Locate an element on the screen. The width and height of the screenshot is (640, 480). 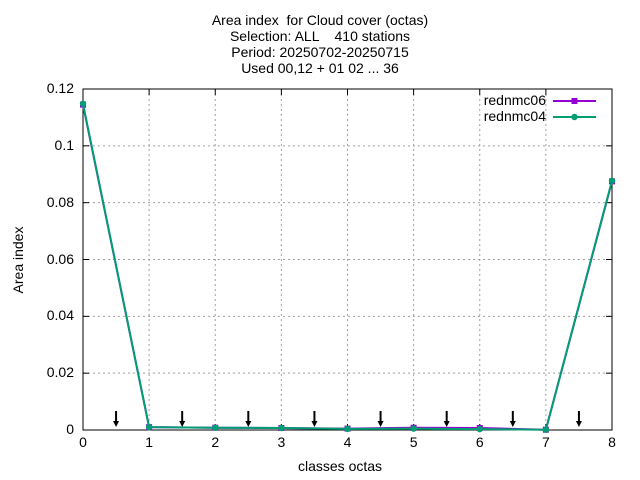
legend-label-rednmc06: rednmc06 is located at coordinates (514, 100).